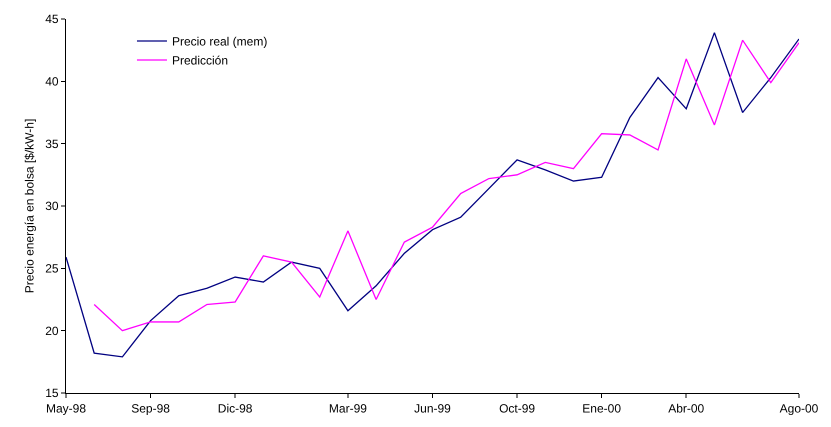 Image resolution: width=831 pixels, height=427 pixels. I want to click on y-tick-label: 15, so click(52, 393).